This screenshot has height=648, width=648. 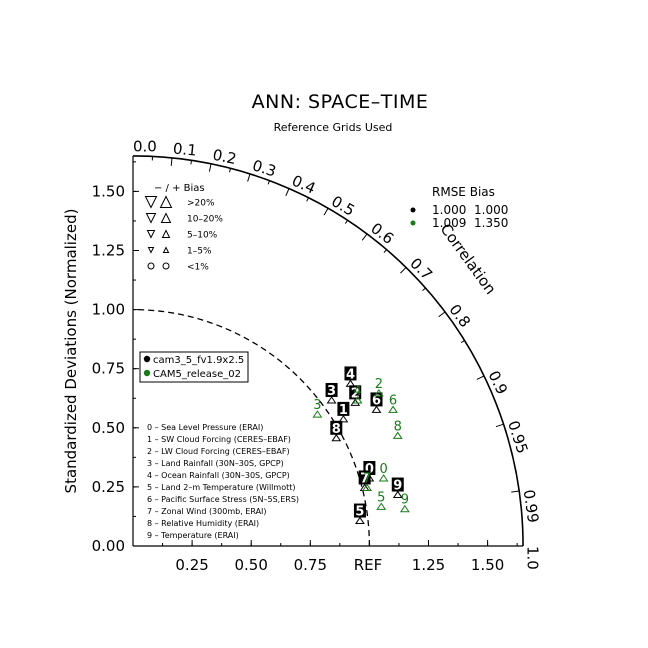 I want to click on data-point: 1, so click(x=343, y=412).